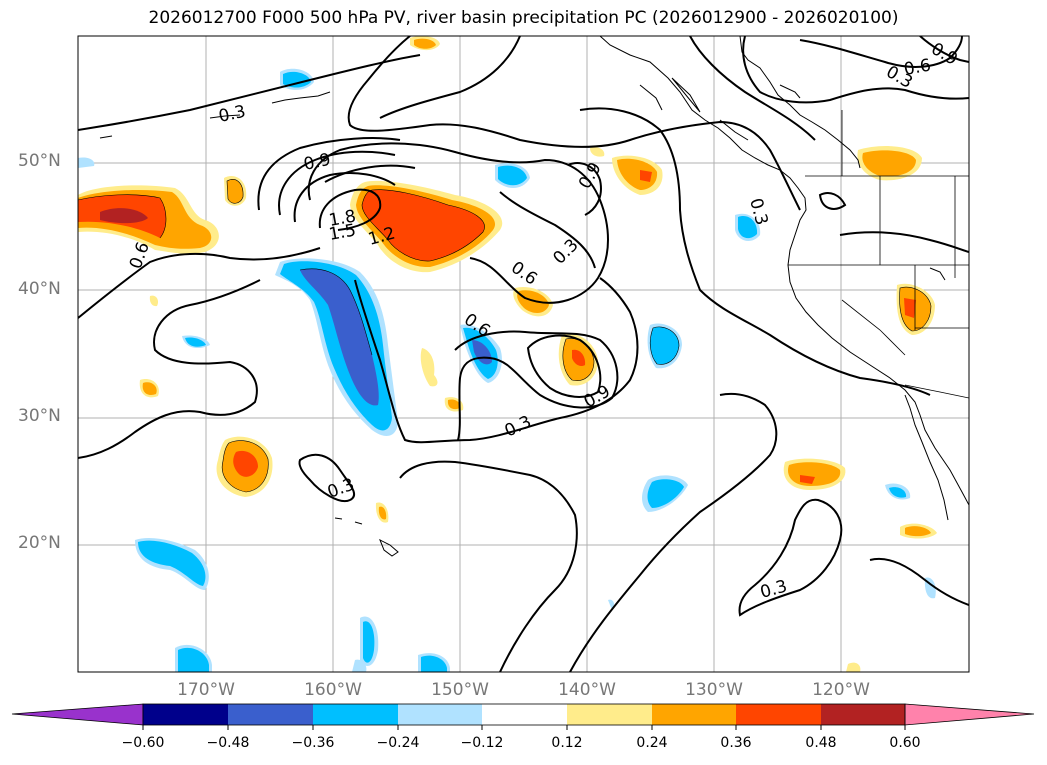 Image resolution: width=1047 pixels, height=765 pixels. I want to click on colorbar-tick-label: 0.24, so click(652, 743).